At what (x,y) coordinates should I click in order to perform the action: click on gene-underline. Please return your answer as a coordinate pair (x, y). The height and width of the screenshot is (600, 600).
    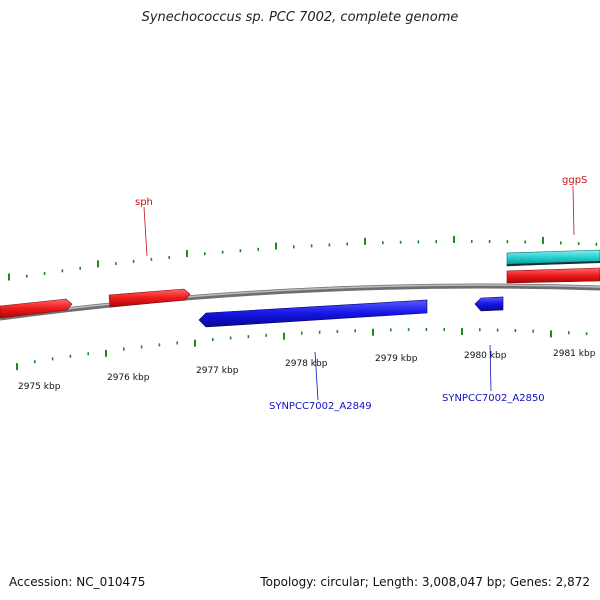
    Looking at the image, I should click on (553, 263).